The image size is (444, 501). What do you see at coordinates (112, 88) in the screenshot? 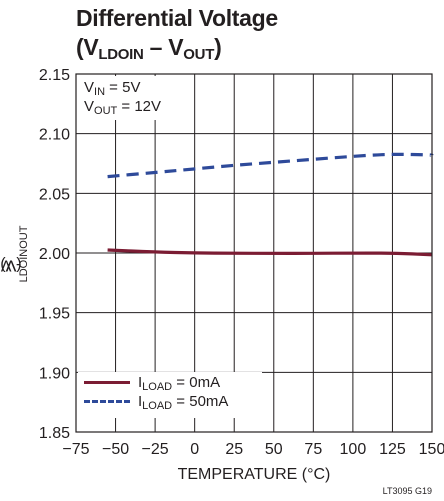
I see `condition-vin: VIN = 5V` at bounding box center [112, 88].